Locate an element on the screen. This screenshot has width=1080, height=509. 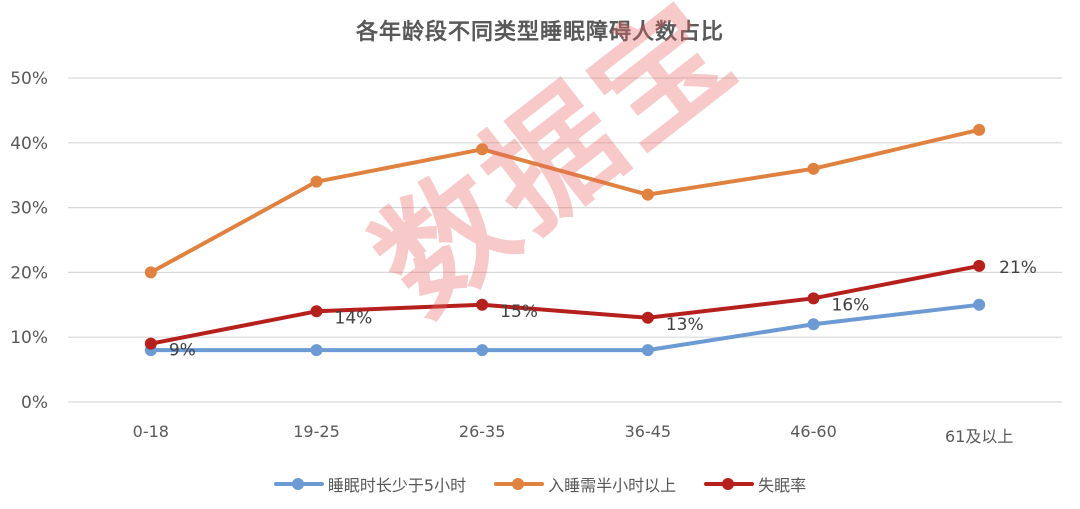
data-label: 14% is located at coordinates (354, 318).